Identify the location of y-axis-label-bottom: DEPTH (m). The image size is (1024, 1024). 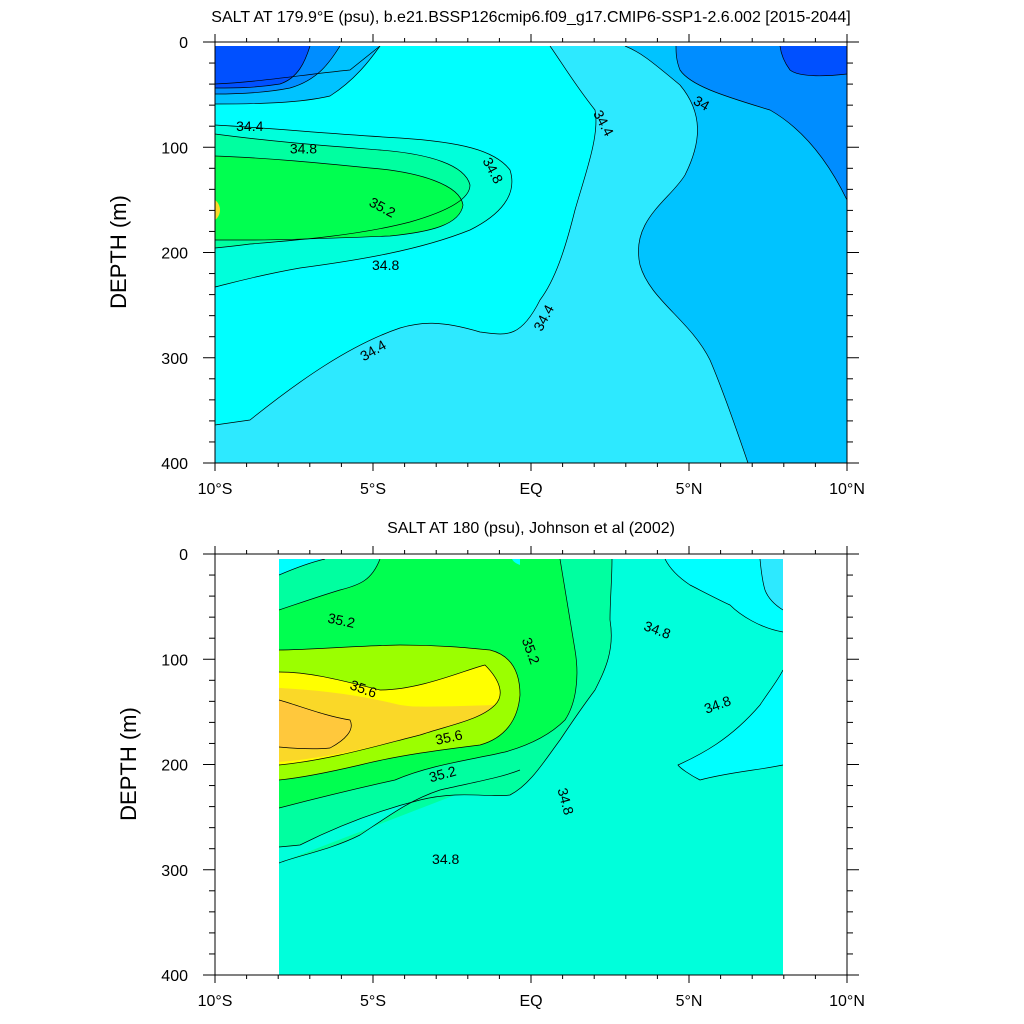
(128, 764).